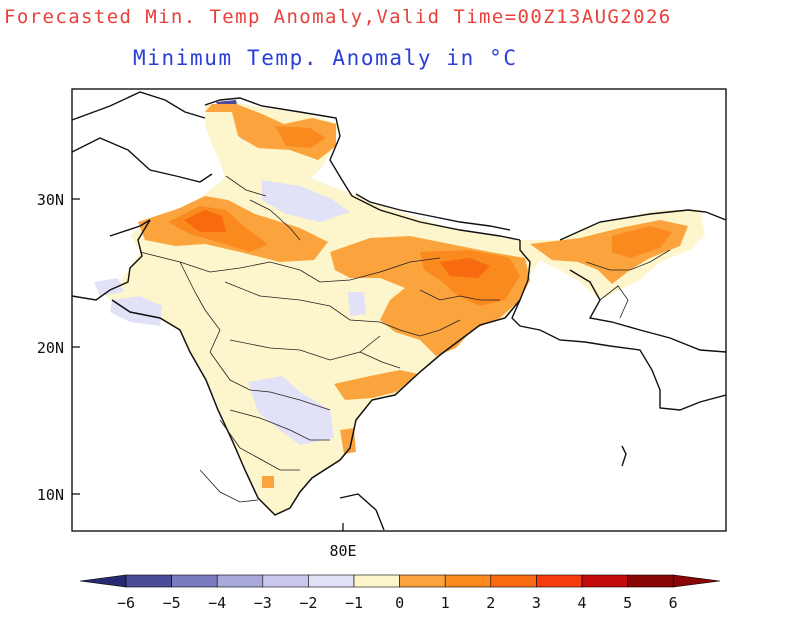 The width and height of the screenshot is (800, 618). Describe the element at coordinates (205, 221) in the screenshot. I see `warm-patch-punjab-hot` at that location.